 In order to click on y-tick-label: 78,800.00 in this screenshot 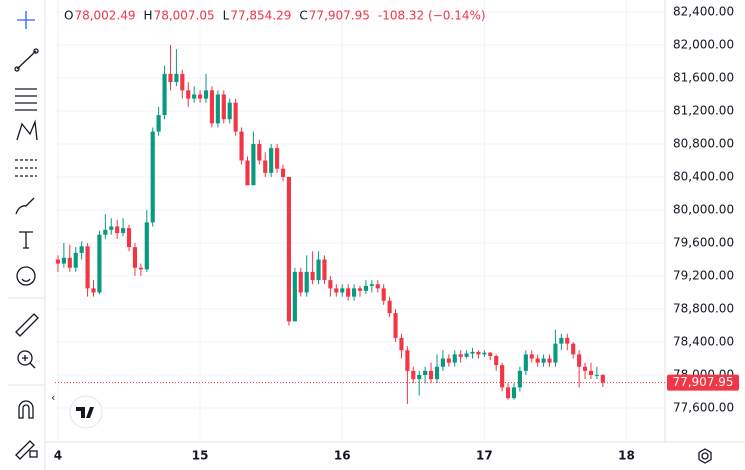, I will do `click(703, 308)`.